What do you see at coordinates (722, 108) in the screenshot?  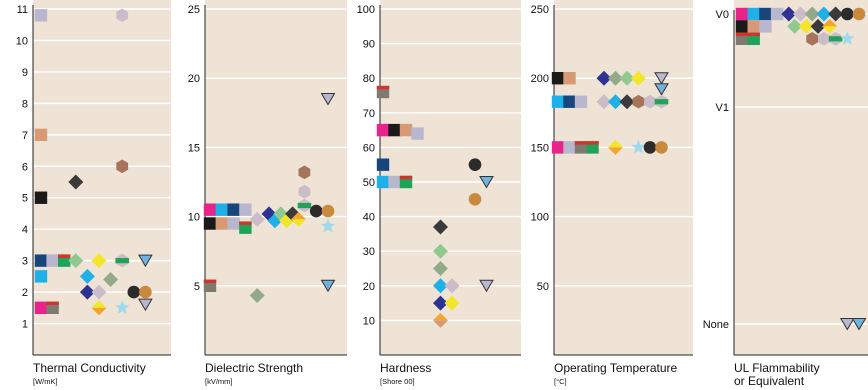 I see `y-tick-label: V1` at bounding box center [722, 108].